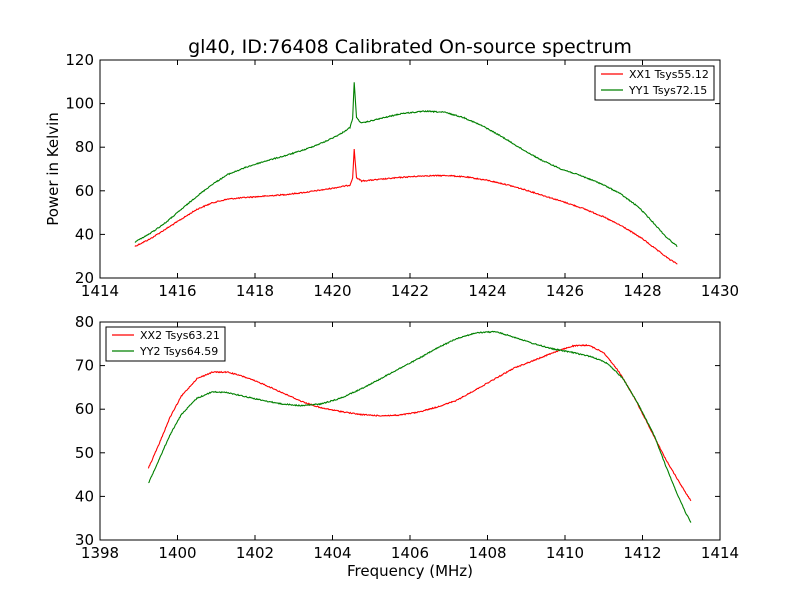  What do you see at coordinates (642, 291) in the screenshot?
I see `top-x-tick-label: 1428` at bounding box center [642, 291].